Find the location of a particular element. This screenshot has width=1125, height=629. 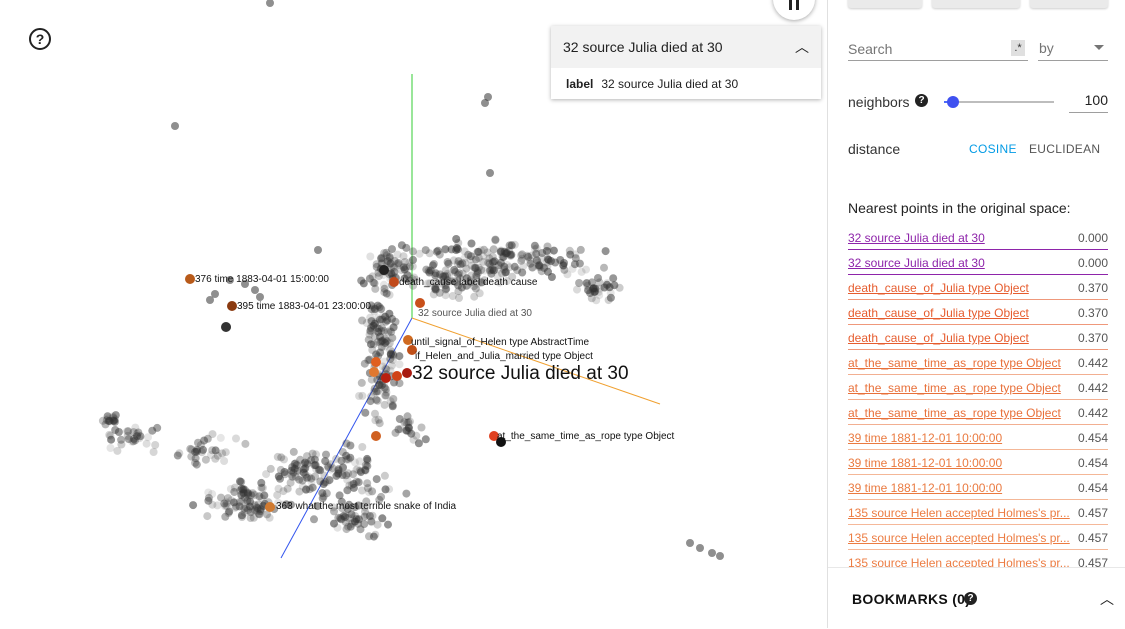

nearest-point-distance: 0.442 is located at coordinates (1092, 388).